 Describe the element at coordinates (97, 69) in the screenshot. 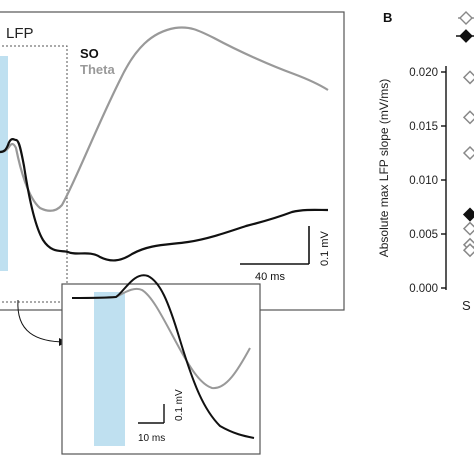

I see `legend-theta: Theta` at that location.